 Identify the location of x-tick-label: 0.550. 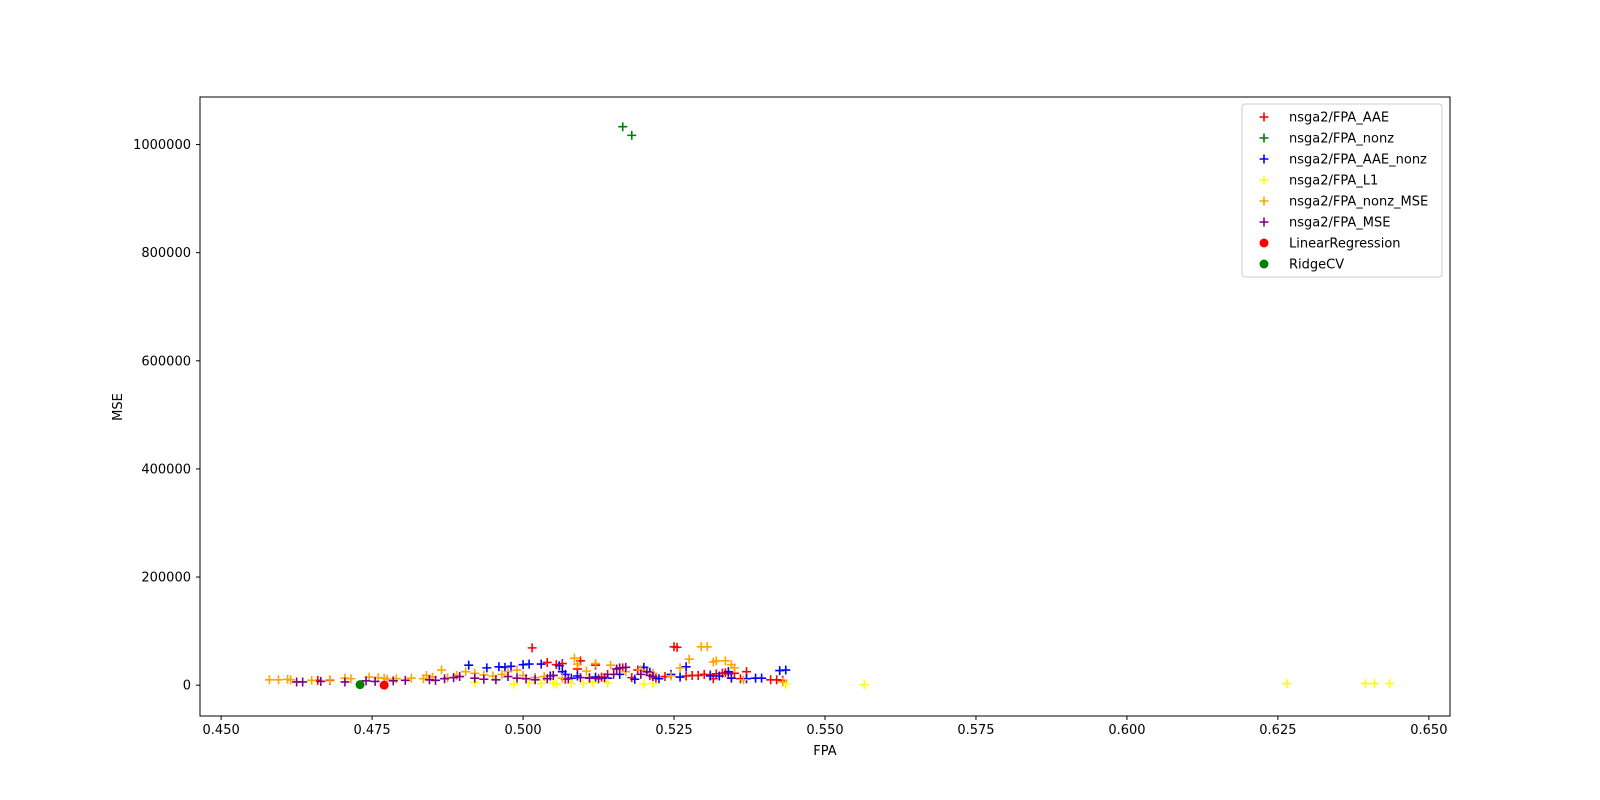
(824, 730).